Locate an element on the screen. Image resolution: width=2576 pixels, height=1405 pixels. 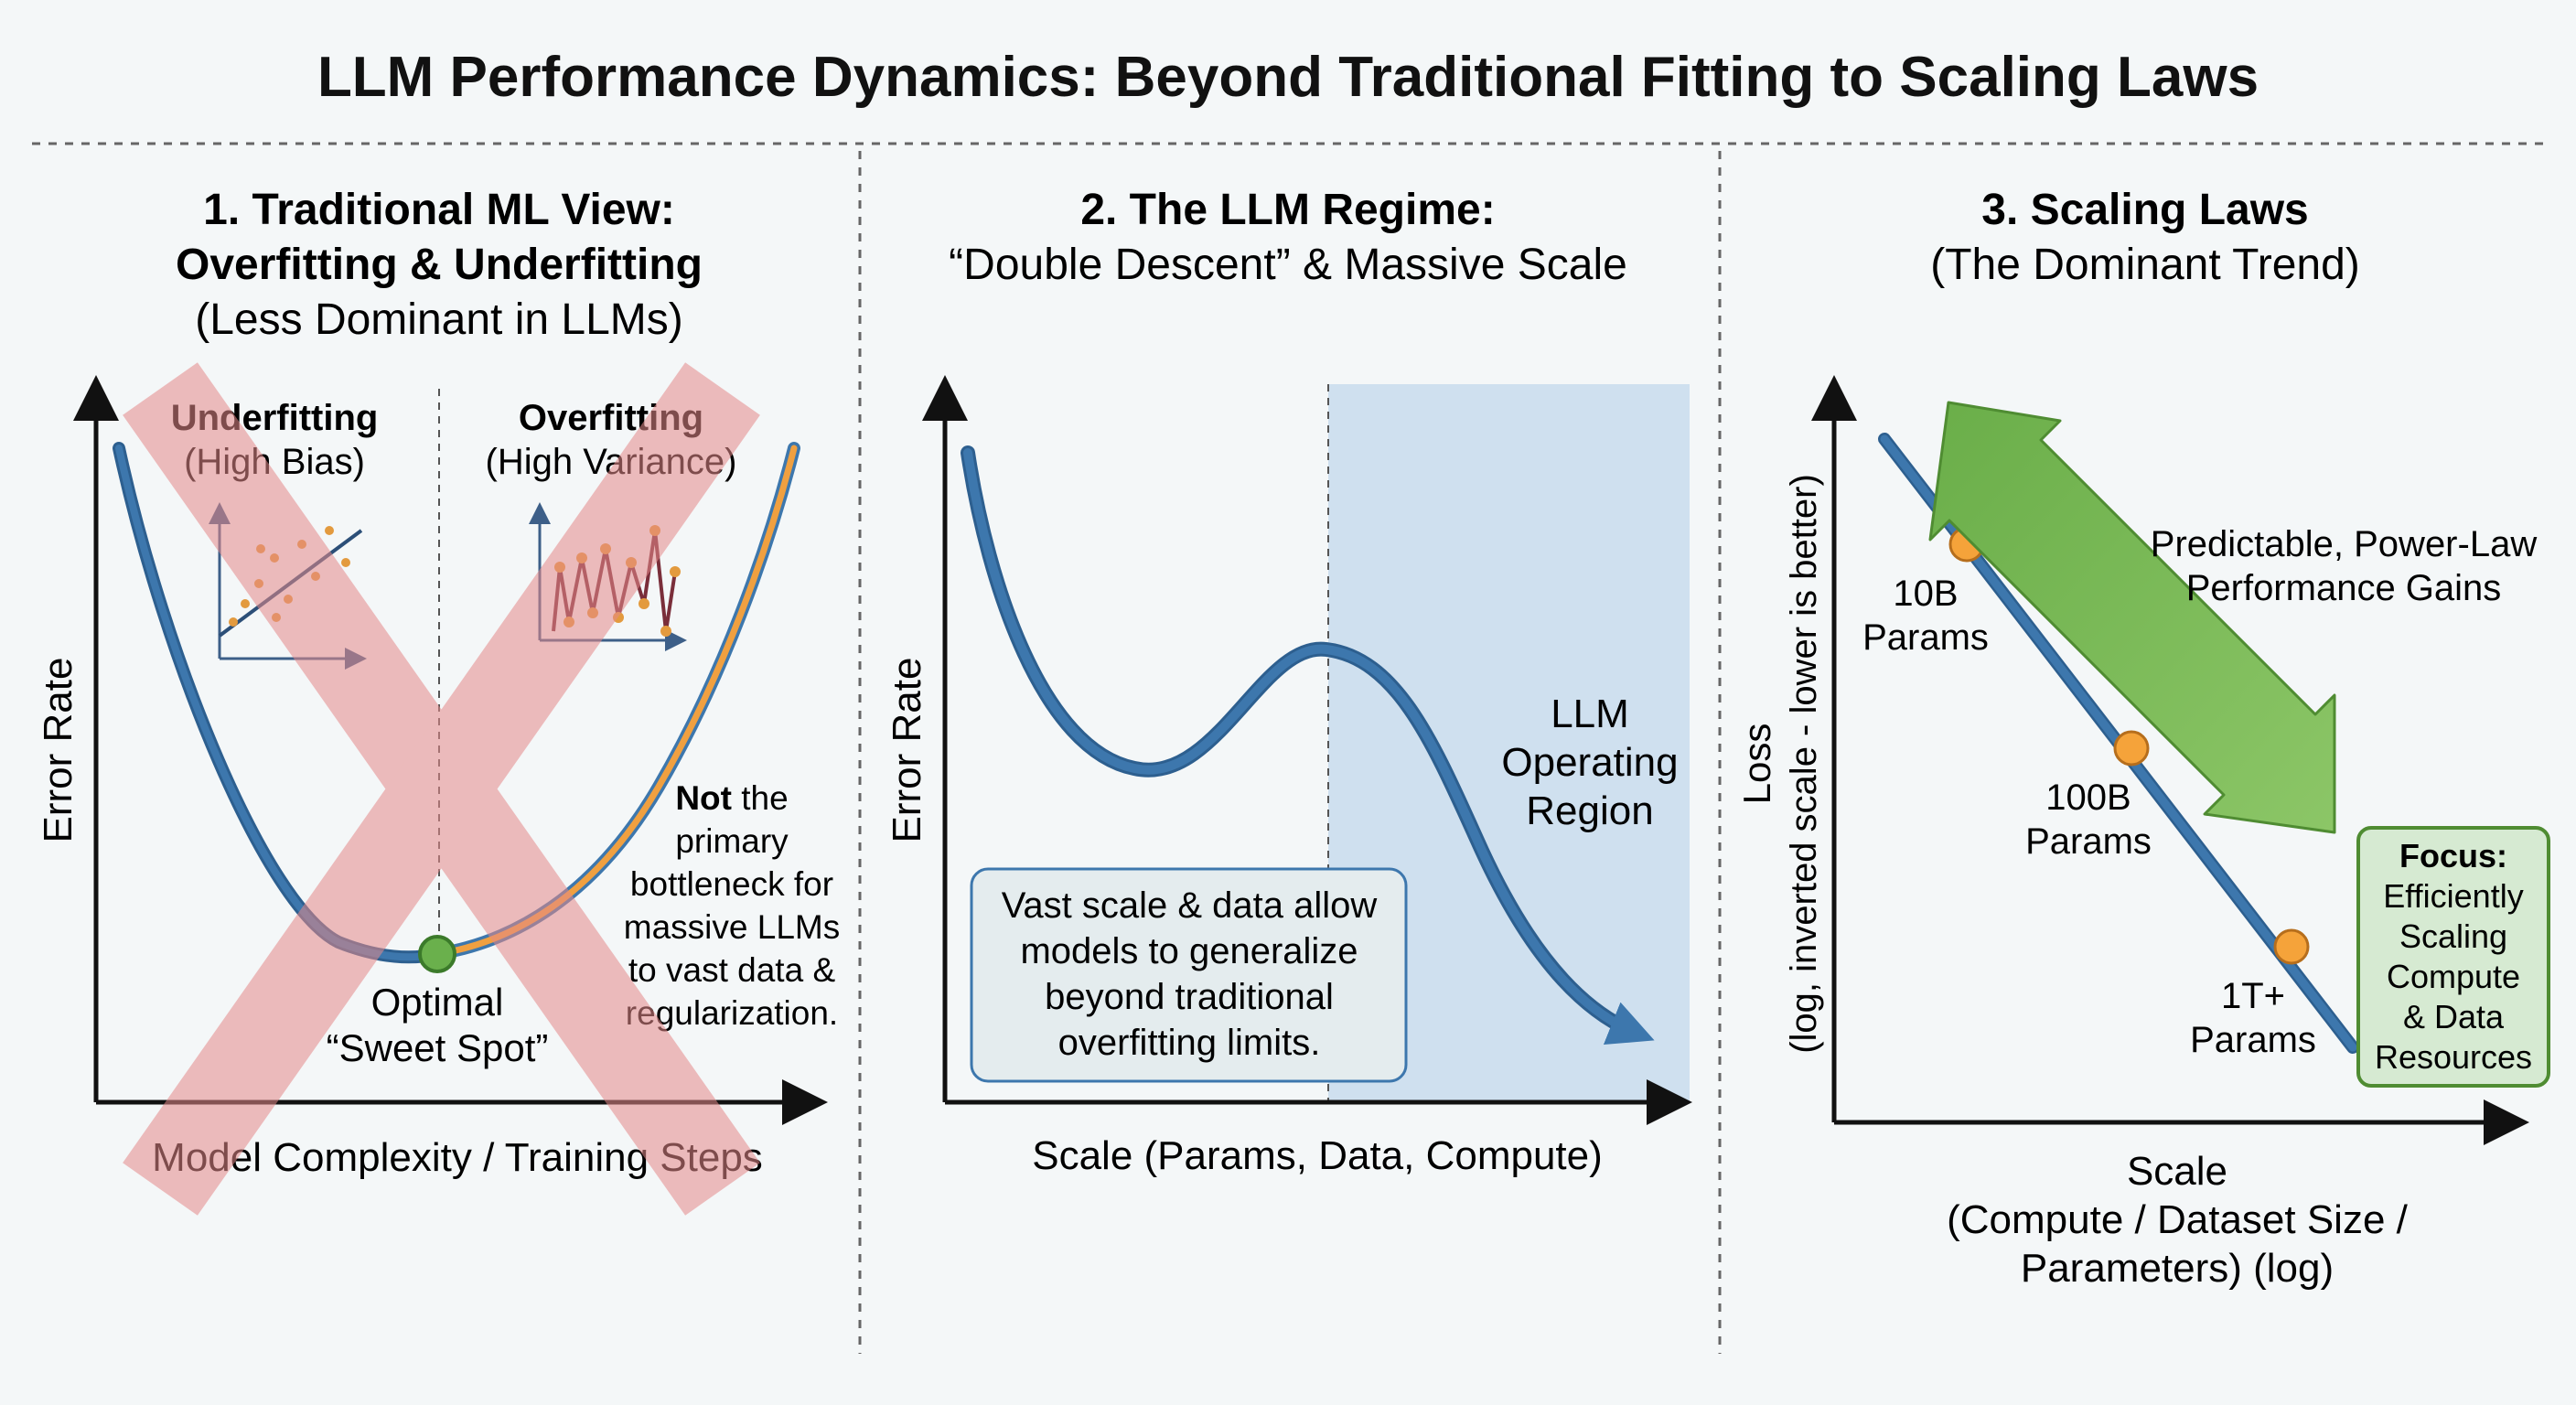
panel1-optimal-label-line1: Optimal is located at coordinates (438, 1002).